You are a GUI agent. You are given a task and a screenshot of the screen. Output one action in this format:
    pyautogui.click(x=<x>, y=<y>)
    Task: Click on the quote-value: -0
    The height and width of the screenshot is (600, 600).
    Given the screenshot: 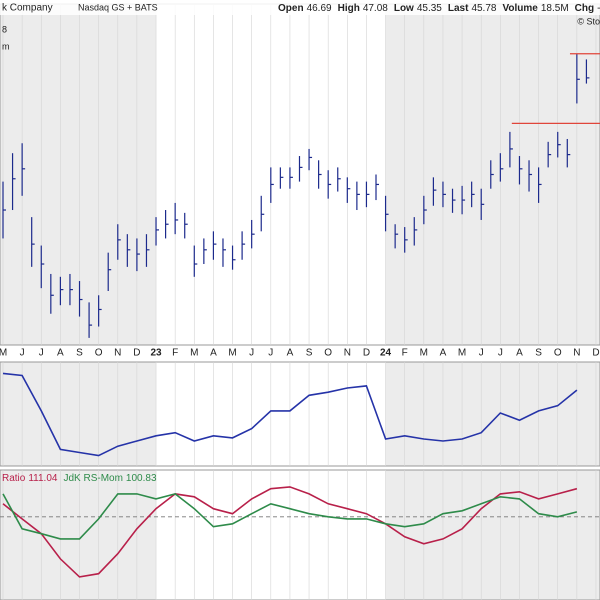 What is the action you would take?
    pyautogui.click(x=598, y=8)
    